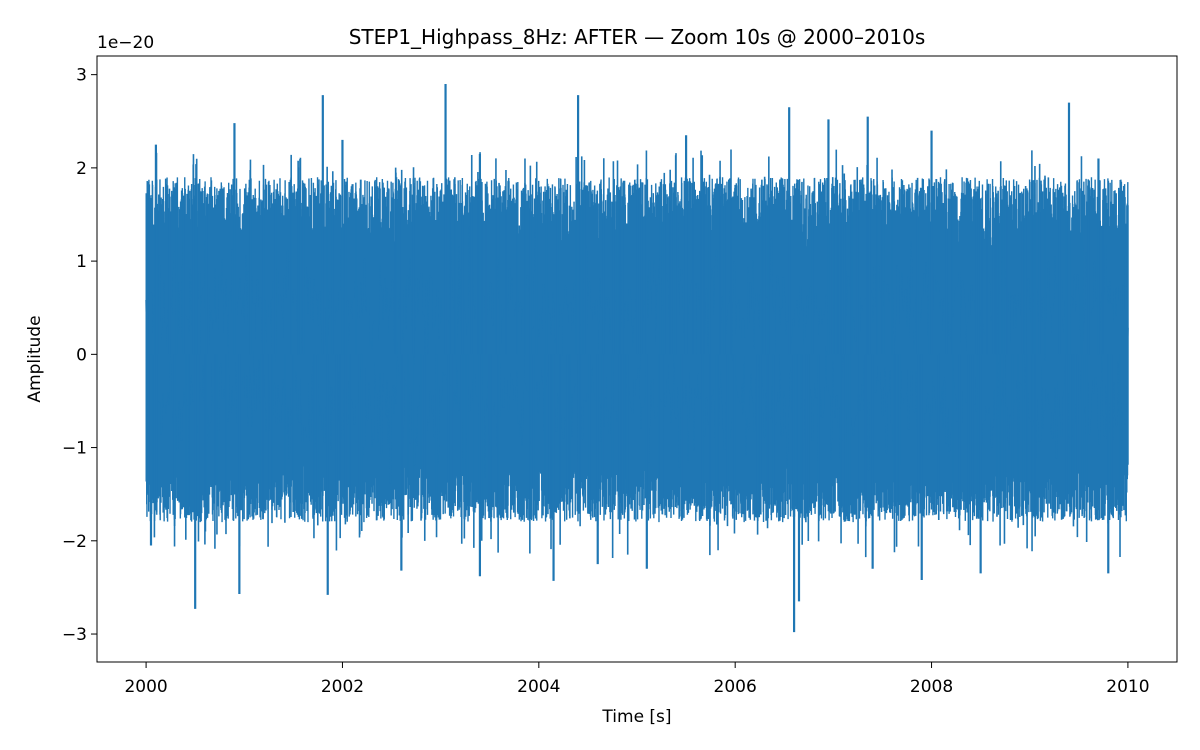 This screenshot has height=750, width=1200. What do you see at coordinates (74, 542) in the screenshot?
I see `y-tick-label: −2` at bounding box center [74, 542].